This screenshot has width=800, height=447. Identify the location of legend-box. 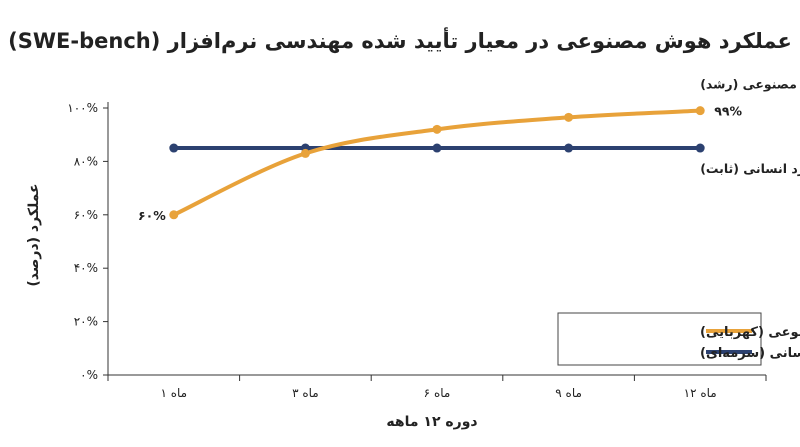
(659, 339).